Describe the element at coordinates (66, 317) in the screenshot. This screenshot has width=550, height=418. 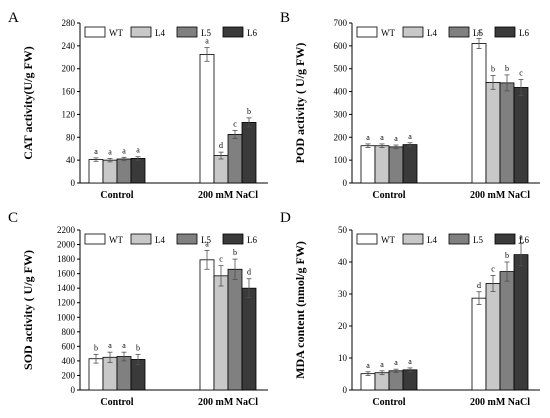
I see `y-tick-label: 1000` at that location.